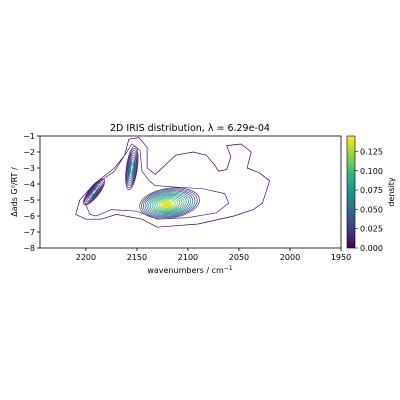  What do you see at coordinates (31, 192) in the screenshot?
I see `y-axis-ticks: −1 −2 −3 −4 −5 −6 −7 −8` at bounding box center [31, 192].